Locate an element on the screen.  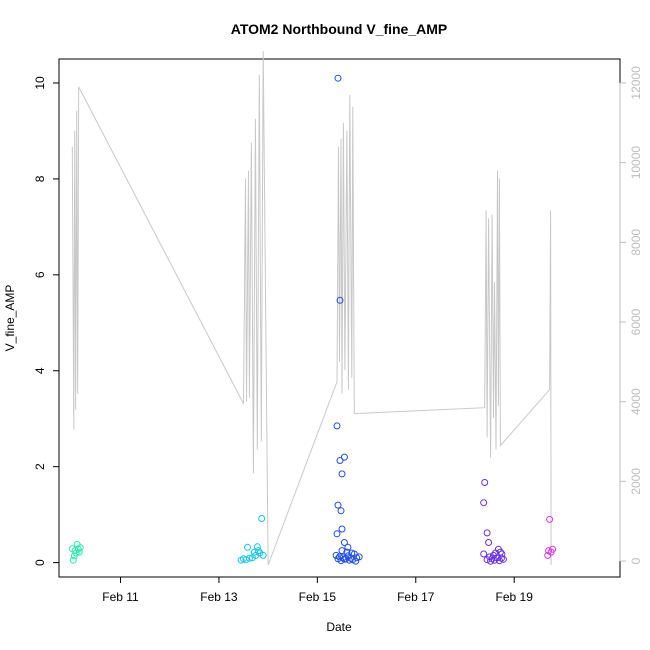
right-axis: 0 2000 4000 6000 8000 10000 12000 is located at coordinates (631, 315).